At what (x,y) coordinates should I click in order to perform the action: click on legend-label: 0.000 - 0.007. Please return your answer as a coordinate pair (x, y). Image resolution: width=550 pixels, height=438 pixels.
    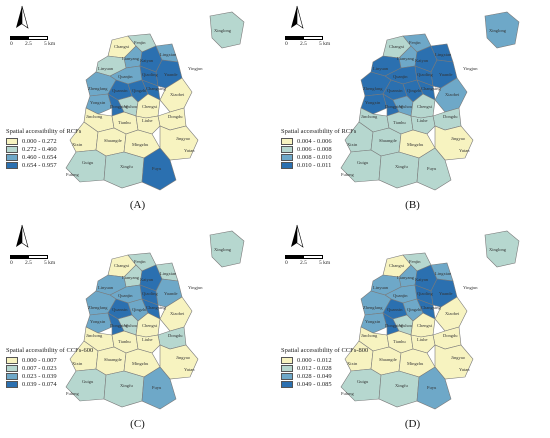
    Looking at the image, I should click on (39, 360).